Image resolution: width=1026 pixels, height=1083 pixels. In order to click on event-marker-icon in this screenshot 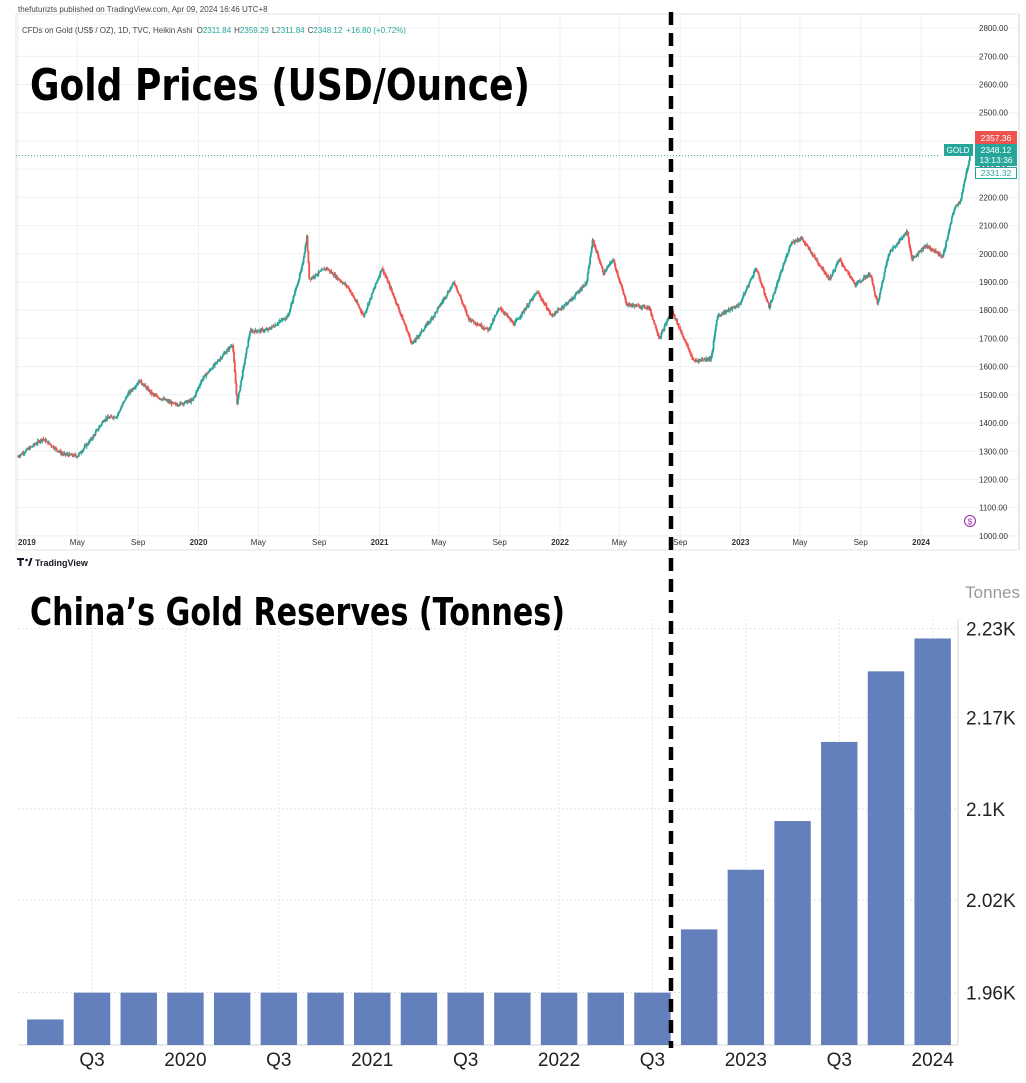, I will do `click(970, 521)`.